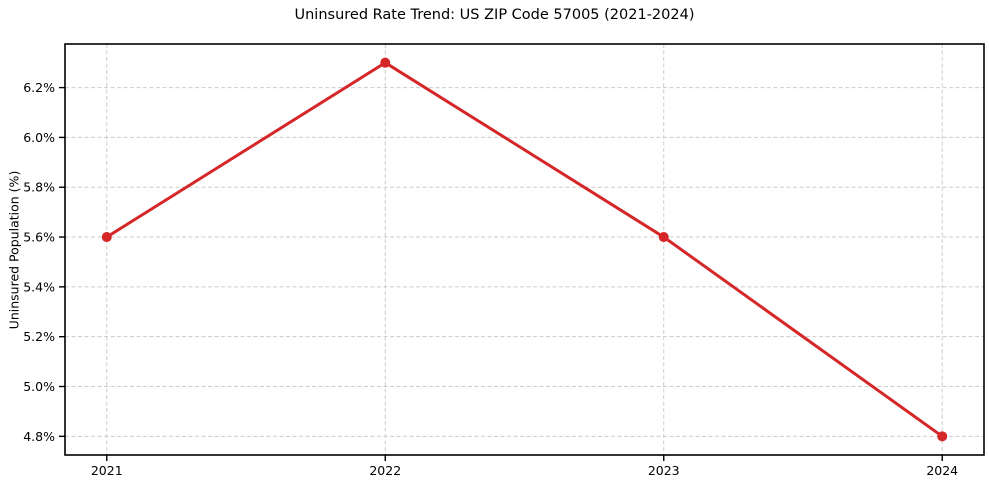  I want to click on x-tick-label: 2023, so click(664, 470).